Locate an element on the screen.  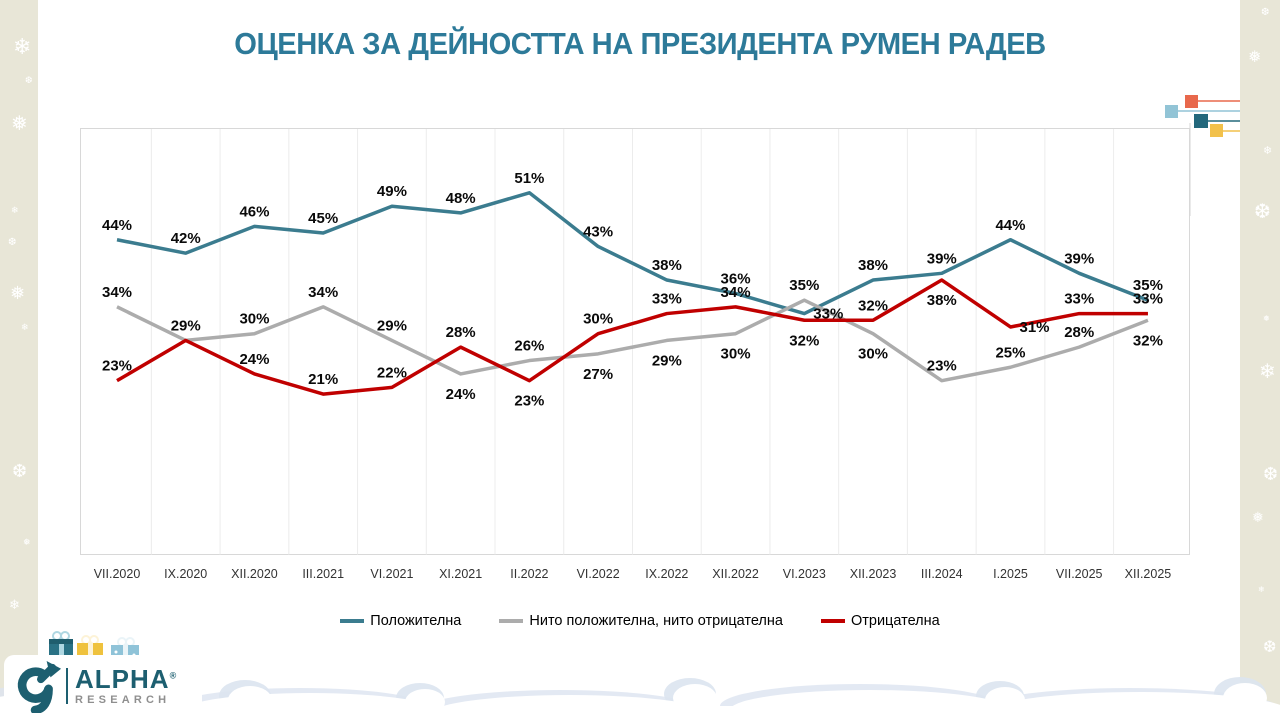
x-axis-label: XII.2023 is located at coordinates (873, 574).